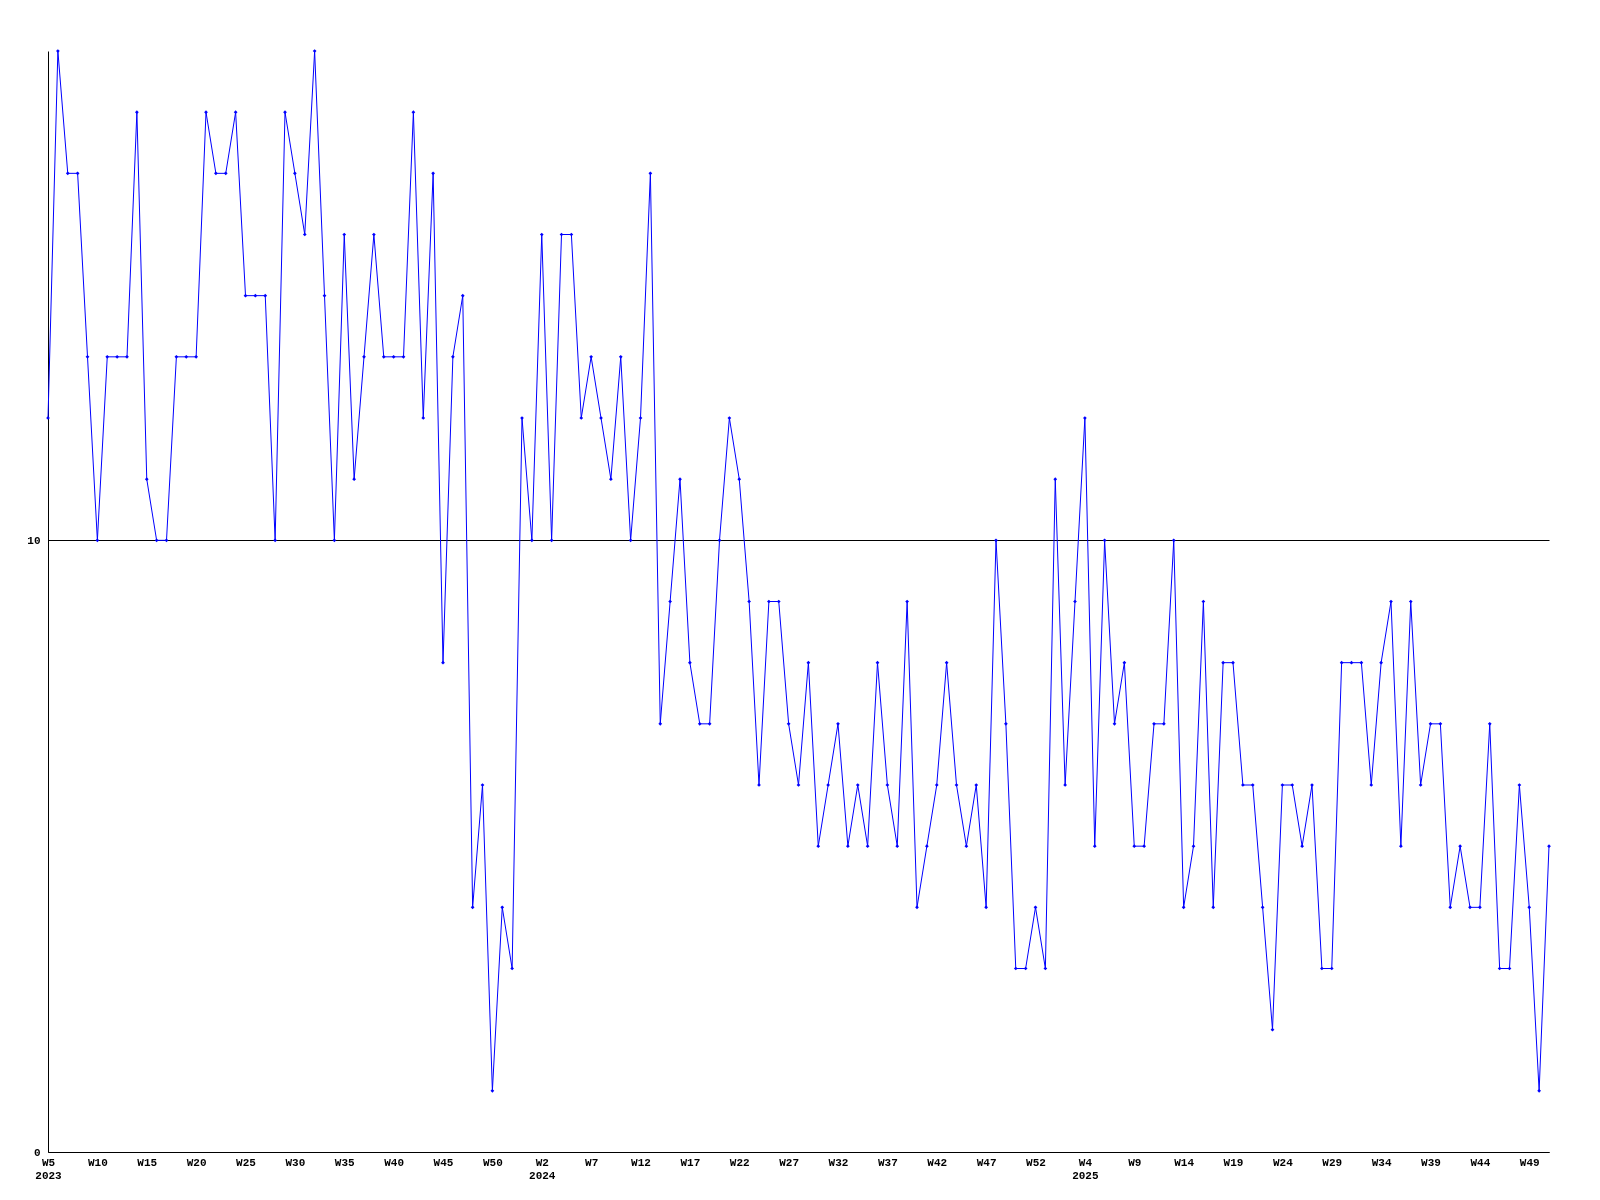  What do you see at coordinates (1431, 1162) in the screenshot?
I see `x-tick-label: W39` at bounding box center [1431, 1162].